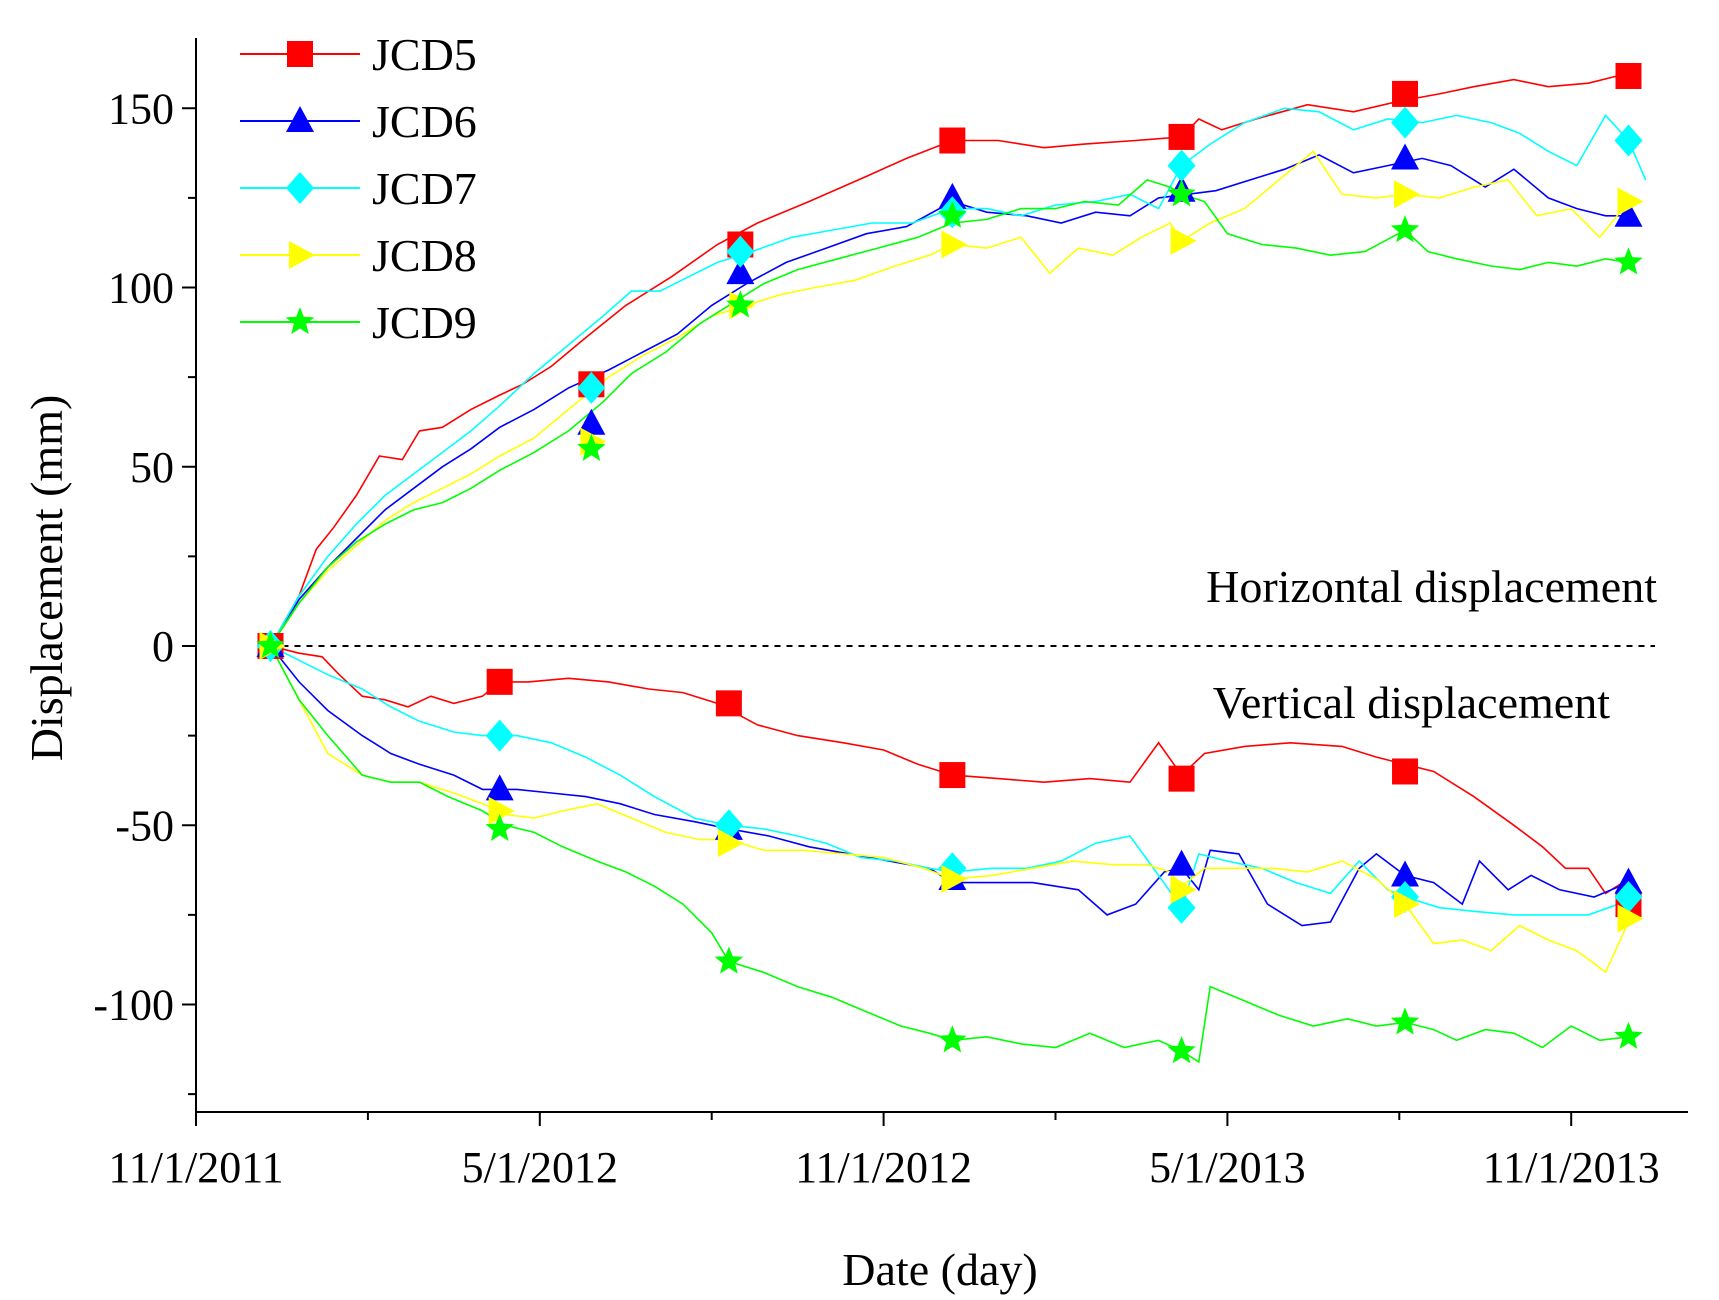  I want to click on legend-label-jcd8: JCD8, so click(424, 255).